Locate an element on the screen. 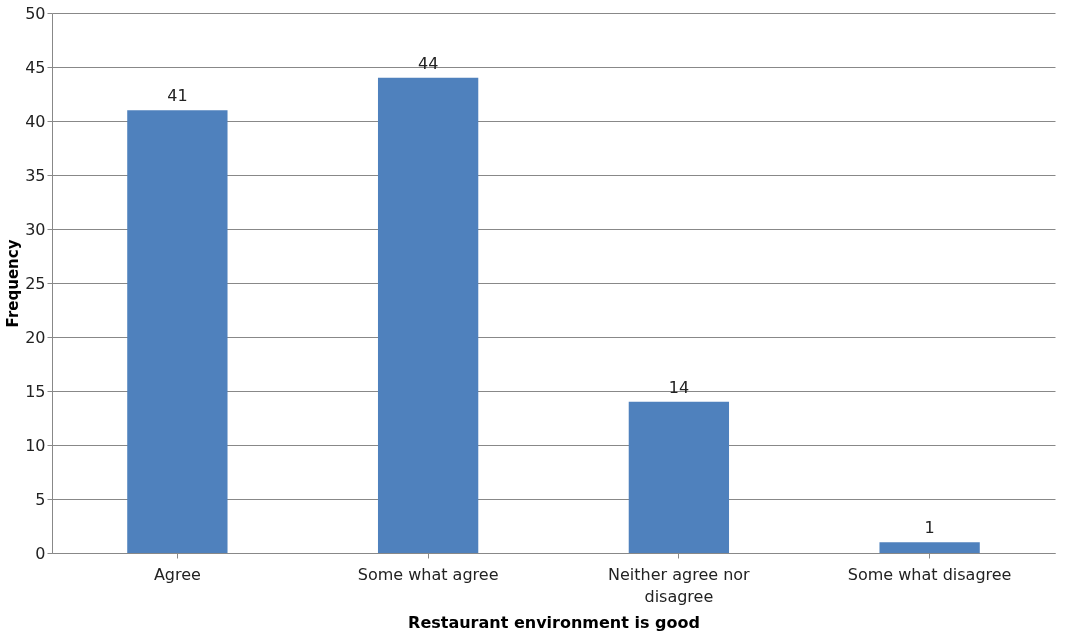  y-tick-label: 50 is located at coordinates (35, 13).